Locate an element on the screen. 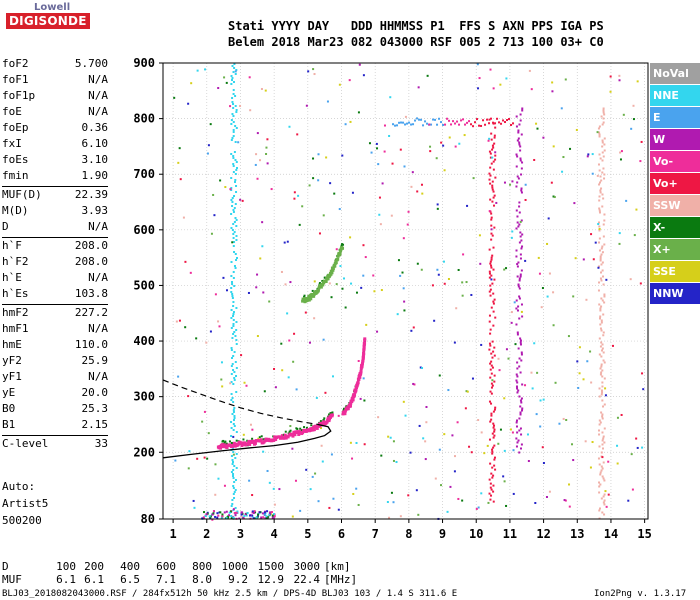 The height and width of the screenshot is (600, 700). muf_values-cell: 9.2 is located at coordinates (238, 579).